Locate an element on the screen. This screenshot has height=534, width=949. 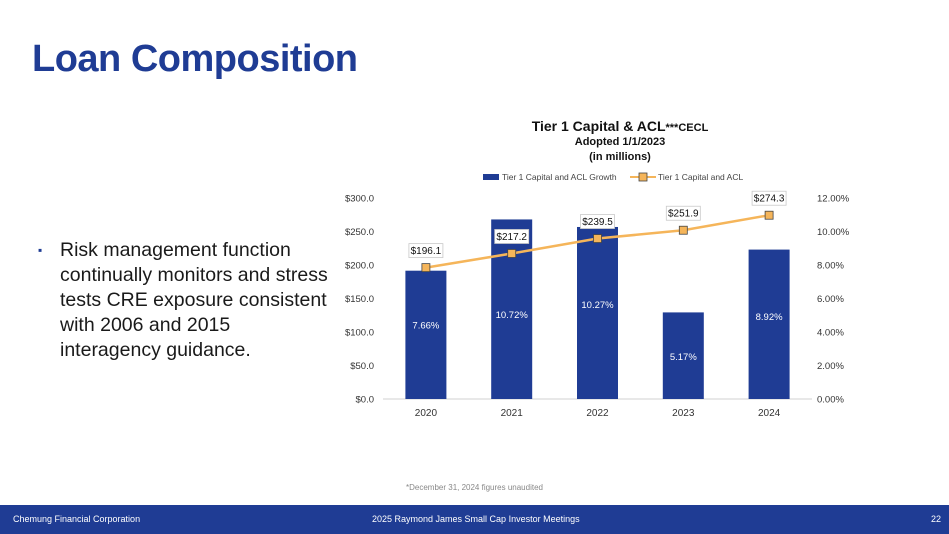
x-tick-label: 2024 is located at coordinates (769, 413).